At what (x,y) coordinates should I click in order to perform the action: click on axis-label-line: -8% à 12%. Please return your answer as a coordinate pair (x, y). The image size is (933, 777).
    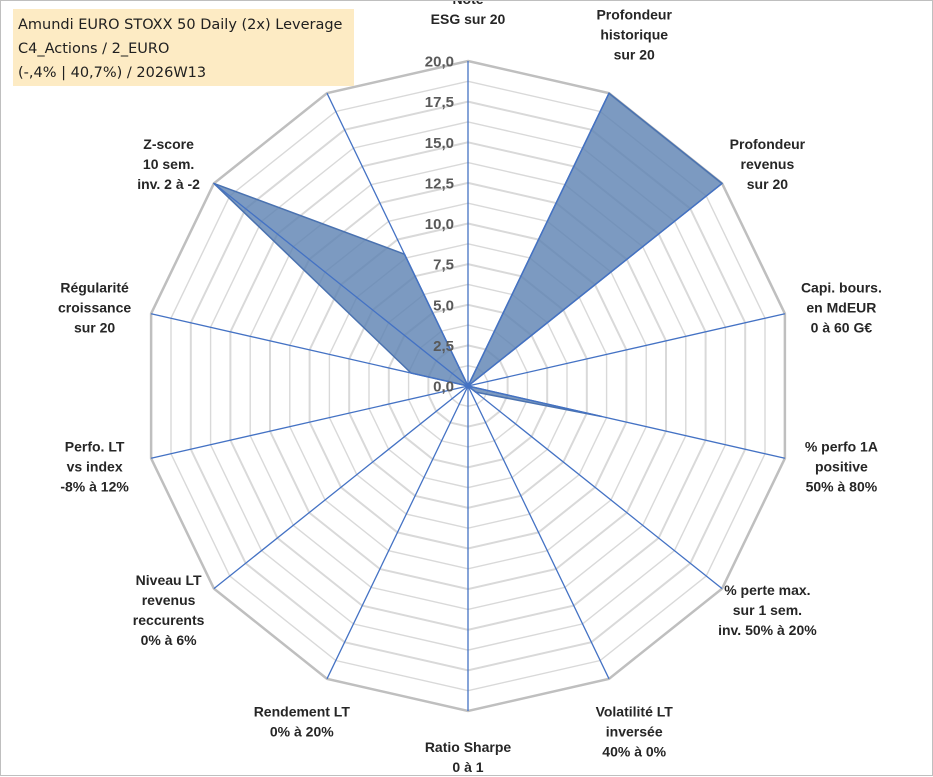
    Looking at the image, I should click on (94, 487).